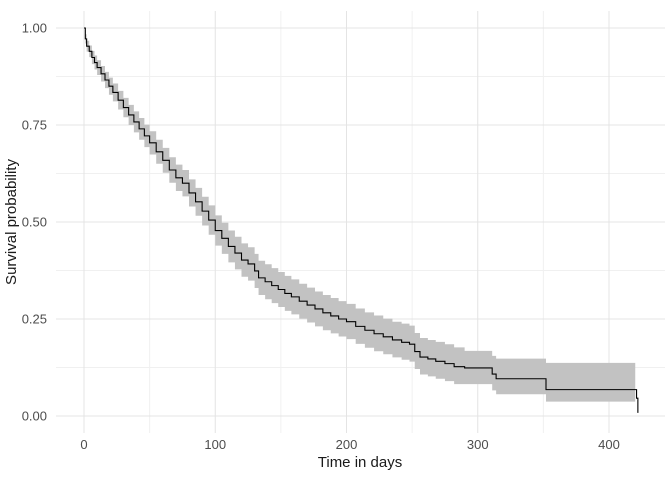 The width and height of the screenshot is (672, 480). What do you see at coordinates (478, 444) in the screenshot?
I see `x-axis-tick-label: 300` at bounding box center [478, 444].